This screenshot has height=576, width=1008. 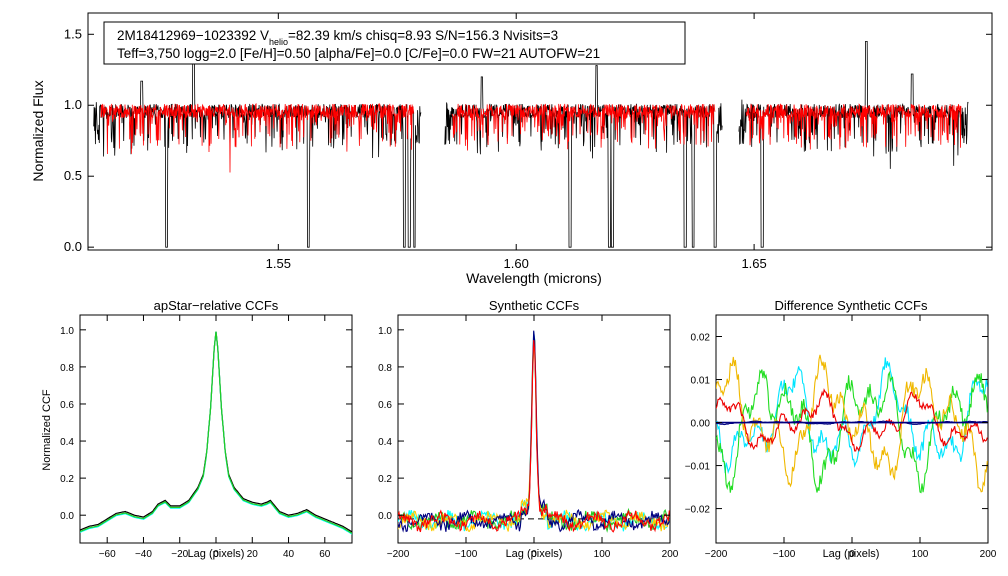 What do you see at coordinates (583, 156) in the screenshot?
I see `spectrum-observed-line` at bounding box center [583, 156].